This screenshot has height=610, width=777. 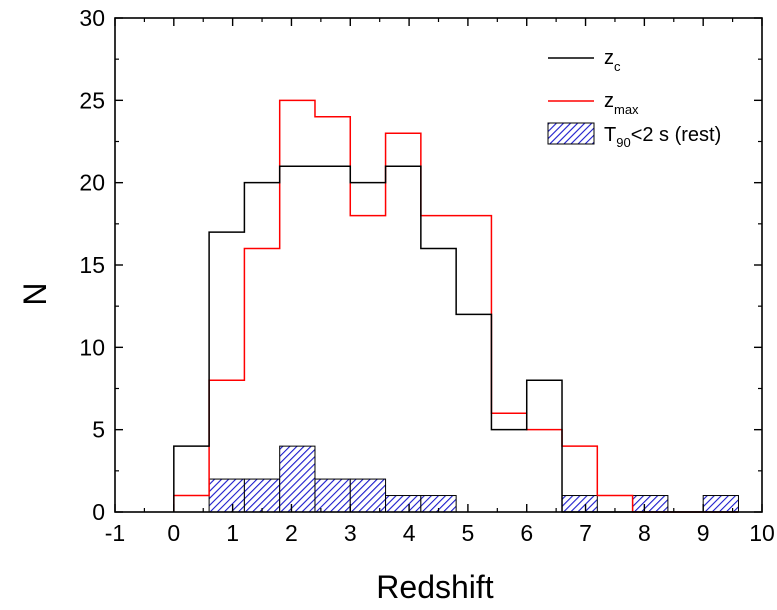 What do you see at coordinates (762, 533) in the screenshot?
I see `x-tick-label: 10` at bounding box center [762, 533].